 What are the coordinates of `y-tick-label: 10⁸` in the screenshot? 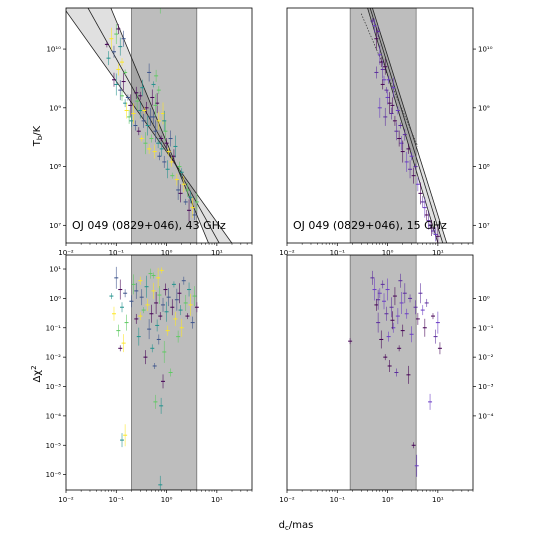 It's located at (55, 167).